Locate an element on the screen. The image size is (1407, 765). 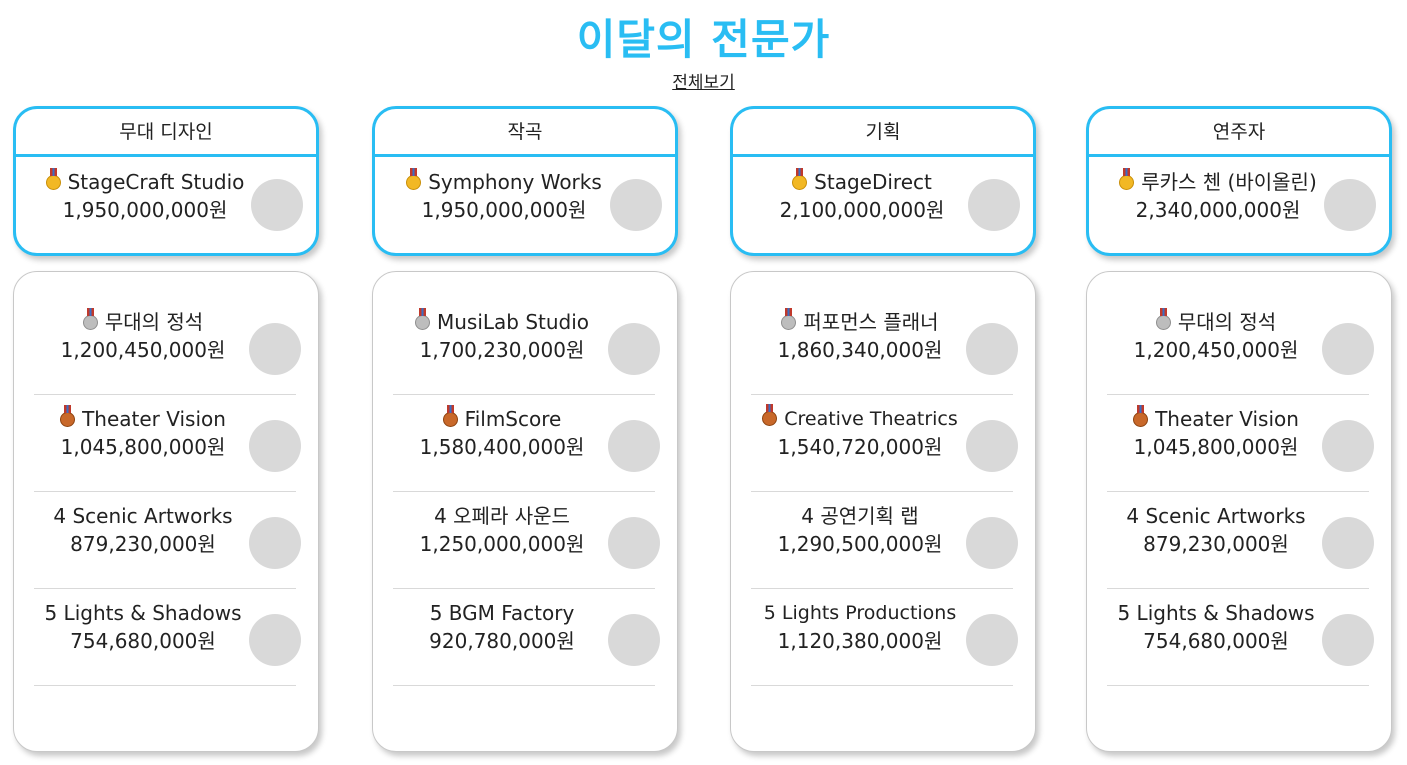
expert-name: FilmScore is located at coordinates (513, 419).